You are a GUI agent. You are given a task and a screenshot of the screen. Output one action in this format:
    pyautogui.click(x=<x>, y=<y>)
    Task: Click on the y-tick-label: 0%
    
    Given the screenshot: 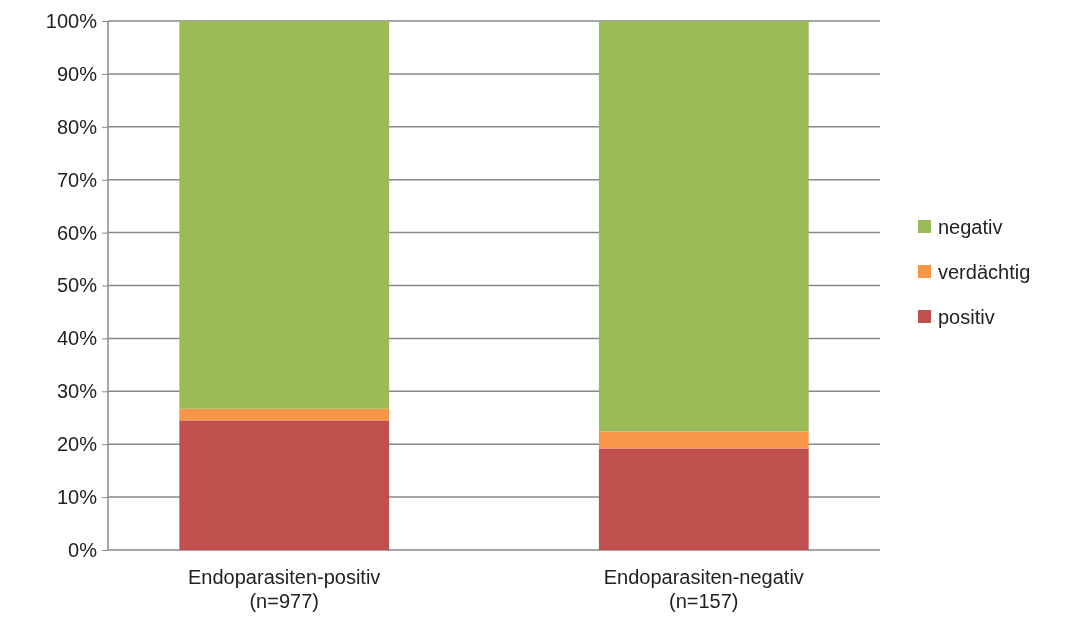 What is the action you would take?
    pyautogui.click(x=83, y=549)
    